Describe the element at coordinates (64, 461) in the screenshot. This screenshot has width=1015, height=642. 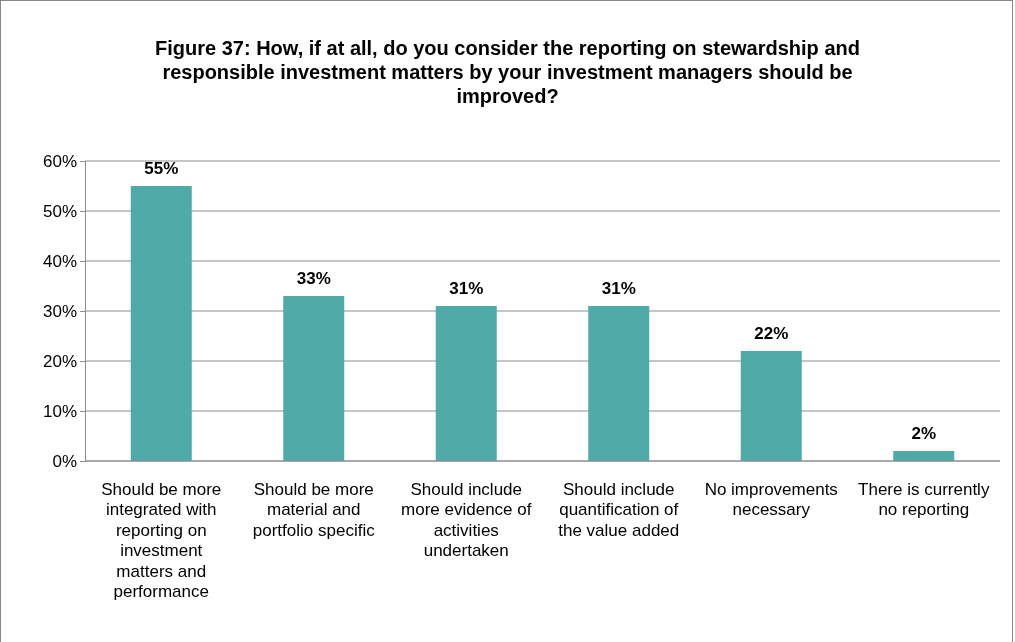
I see `y-tick-label: 0%` at that location.